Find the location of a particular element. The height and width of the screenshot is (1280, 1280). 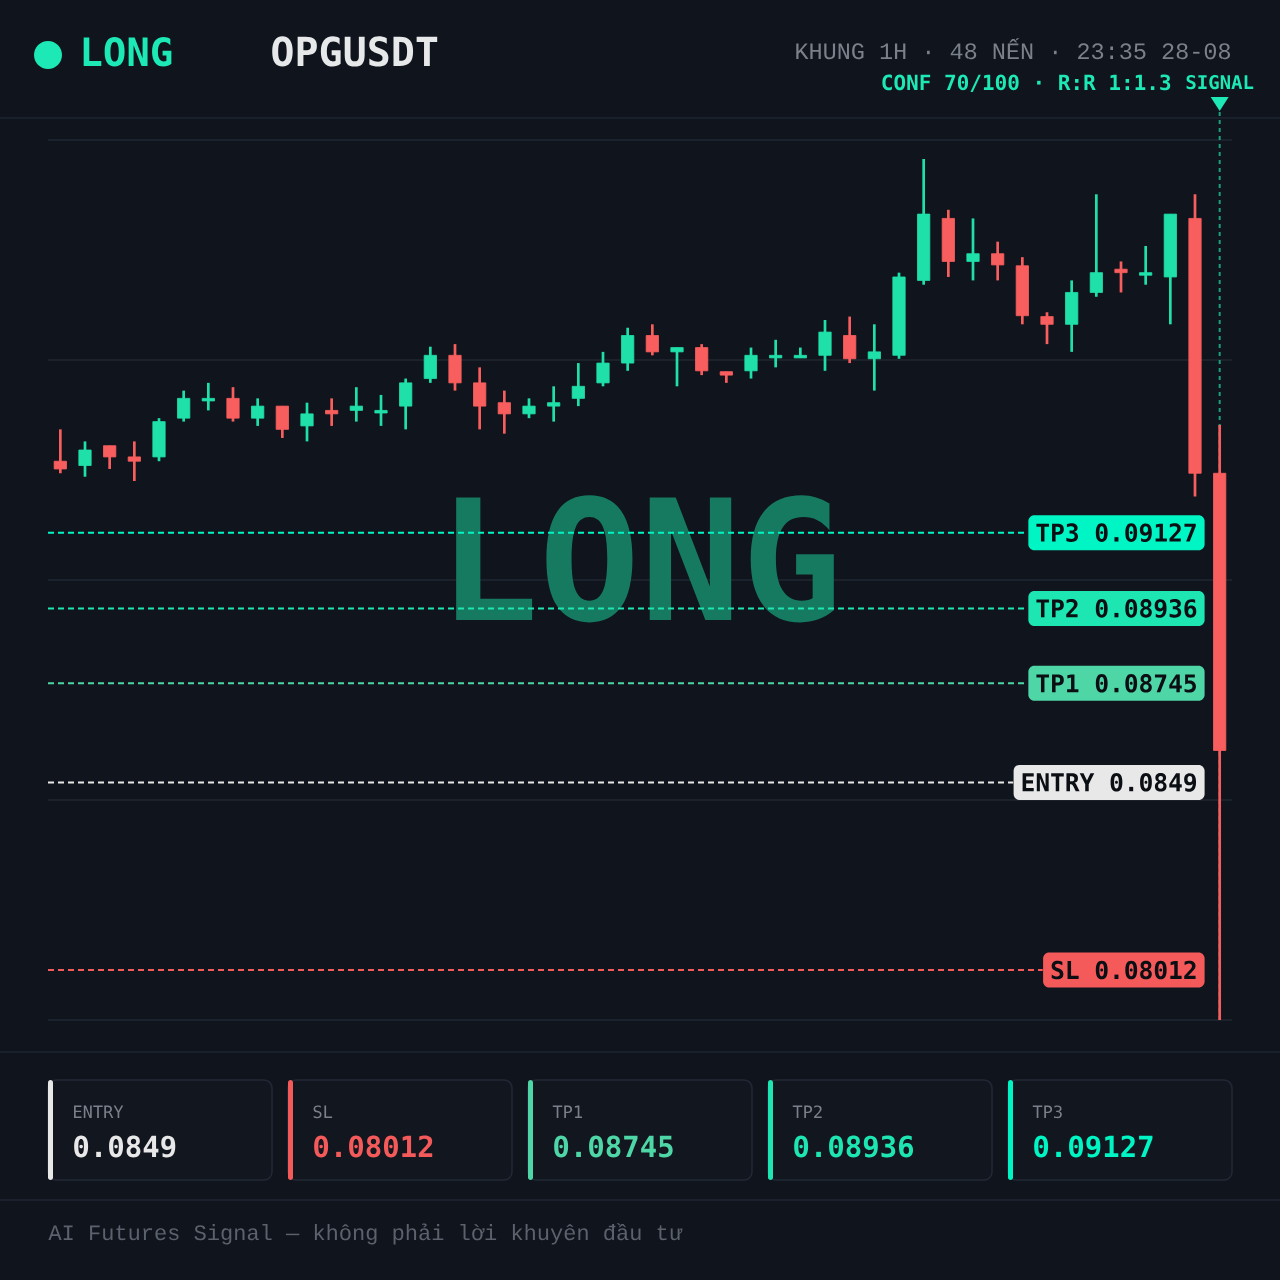

text: KHUNG 1H · 48 NẾN · 23:35 28-08 is located at coordinates (1013, 49).